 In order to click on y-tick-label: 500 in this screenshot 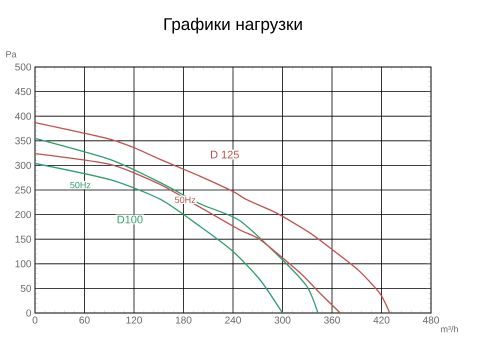, I will do `click(23, 67)`.